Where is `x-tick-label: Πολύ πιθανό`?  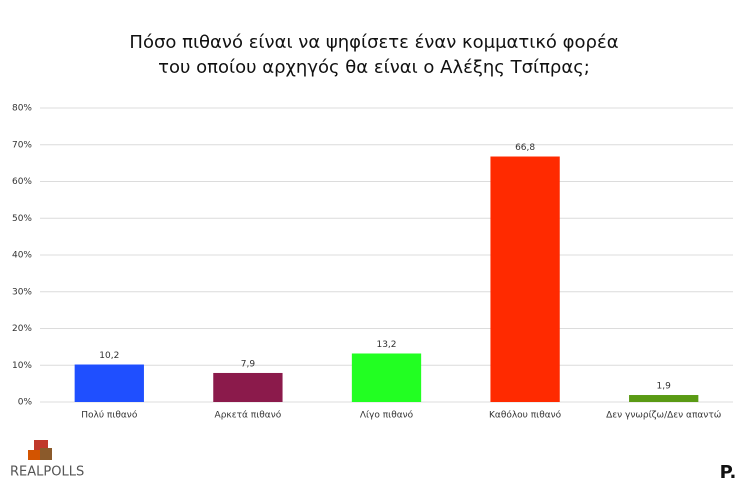
x-tick-label: Πολύ πιθανό is located at coordinates (109, 415).